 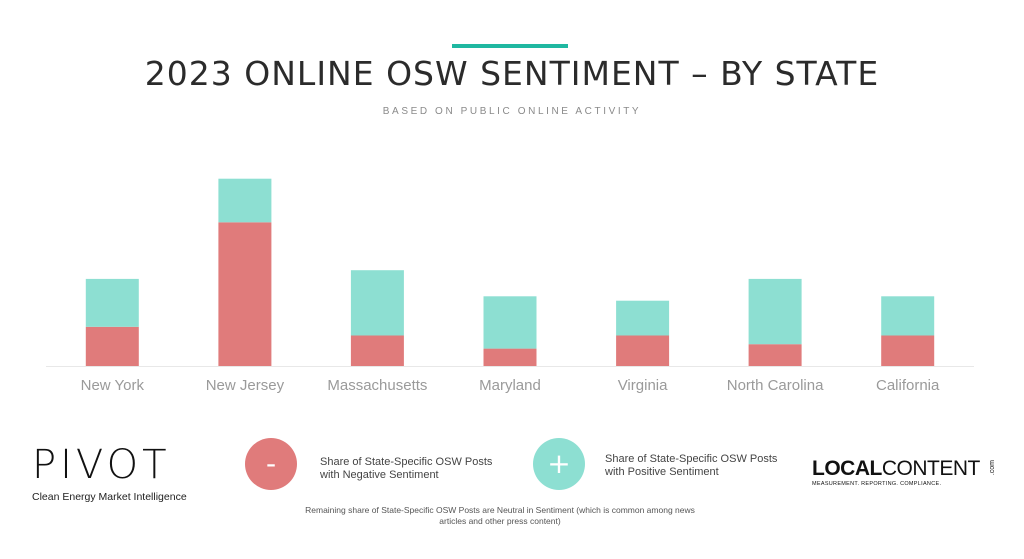 What do you see at coordinates (908, 350) in the screenshot?
I see `bar-negative-california` at bounding box center [908, 350].